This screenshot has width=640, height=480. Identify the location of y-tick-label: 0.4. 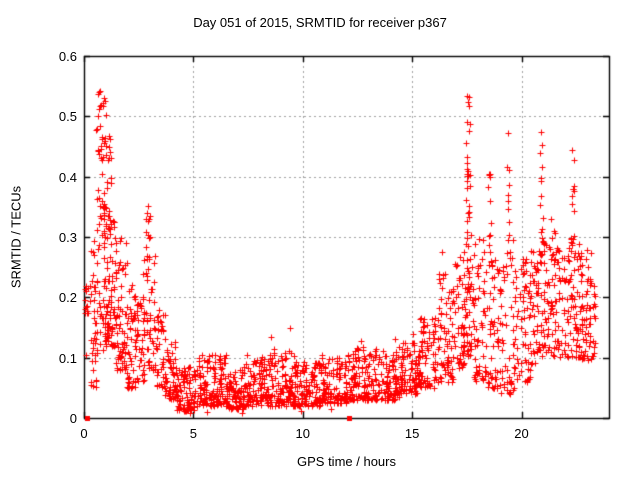
(67, 177).